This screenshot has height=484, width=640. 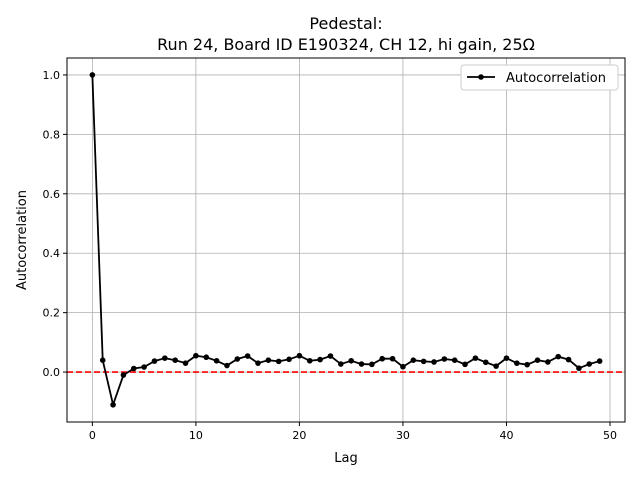 I want to click on x-axis-label: Lag, so click(x=345, y=458).